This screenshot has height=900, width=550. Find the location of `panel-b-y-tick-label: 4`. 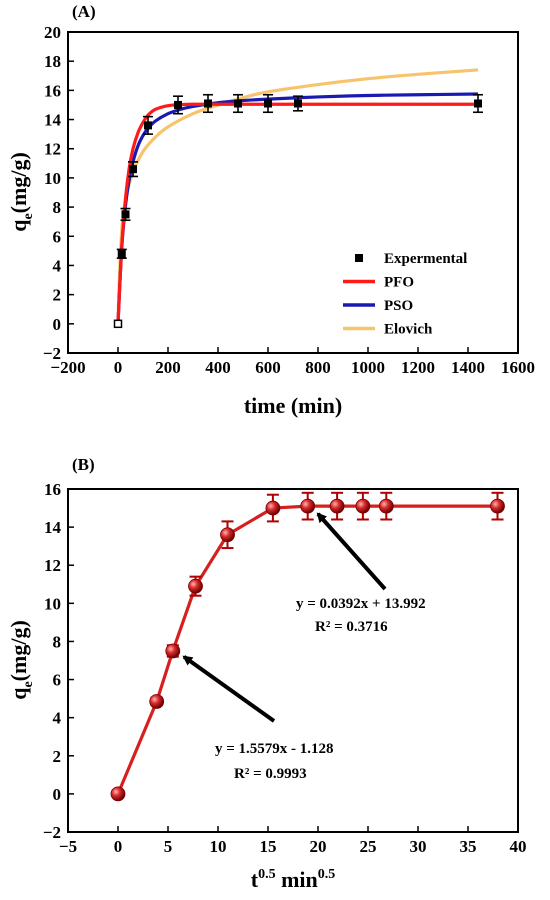

panel-b-y-tick-label: 4 is located at coordinates (57, 718).